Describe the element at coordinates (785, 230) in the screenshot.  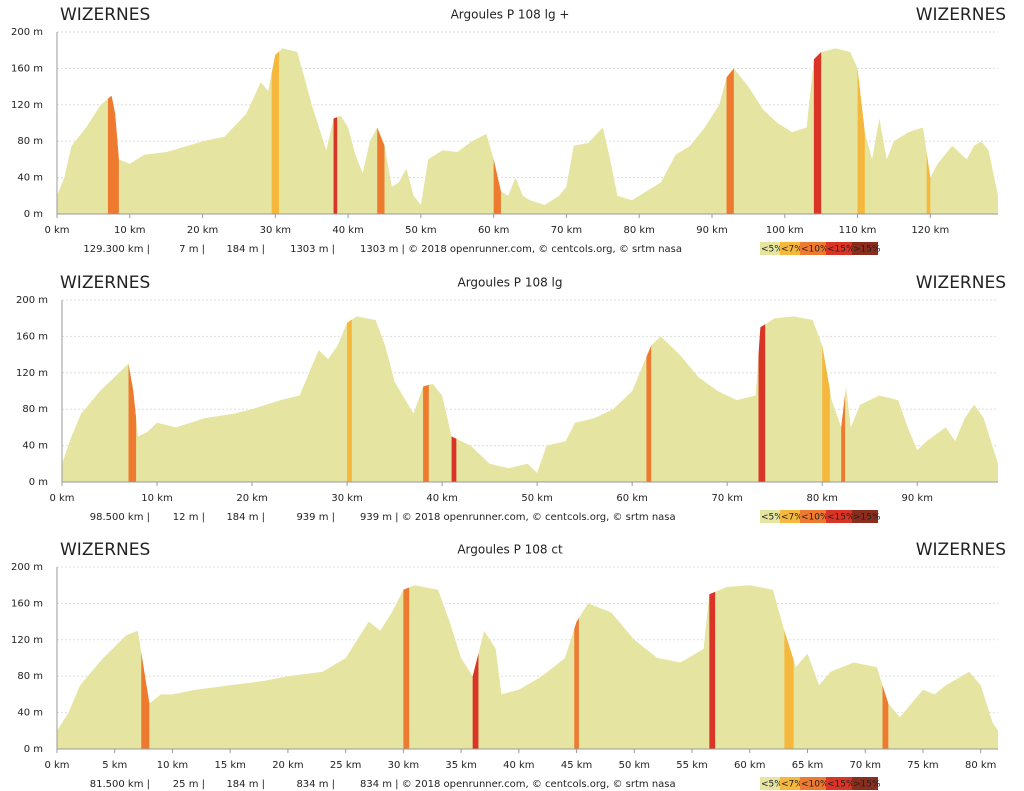
I see `x-tick-label: 100 km` at that location.